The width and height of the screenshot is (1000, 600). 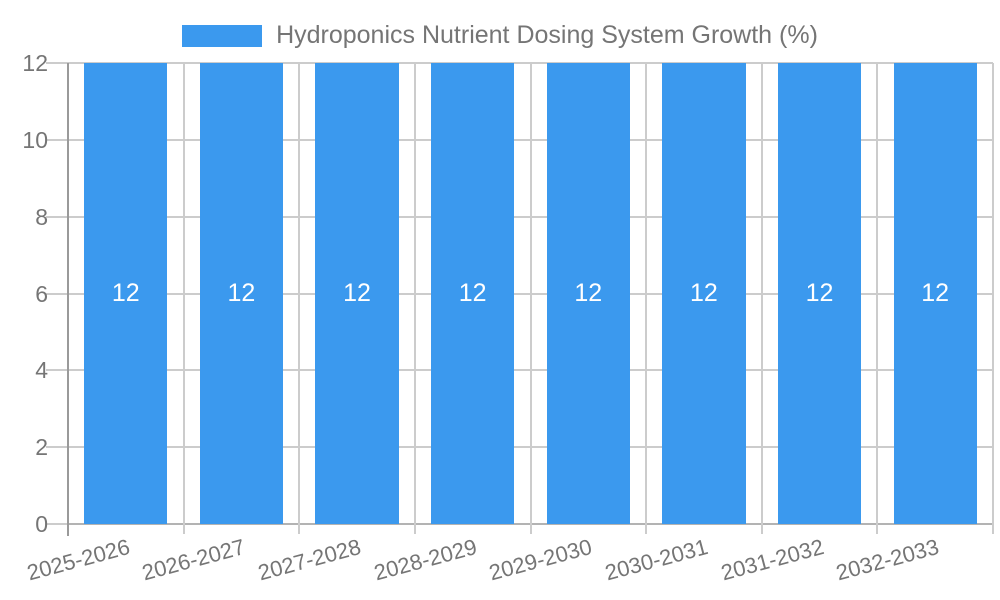 I want to click on x-axis-label: 2026-2027, so click(x=193, y=560).